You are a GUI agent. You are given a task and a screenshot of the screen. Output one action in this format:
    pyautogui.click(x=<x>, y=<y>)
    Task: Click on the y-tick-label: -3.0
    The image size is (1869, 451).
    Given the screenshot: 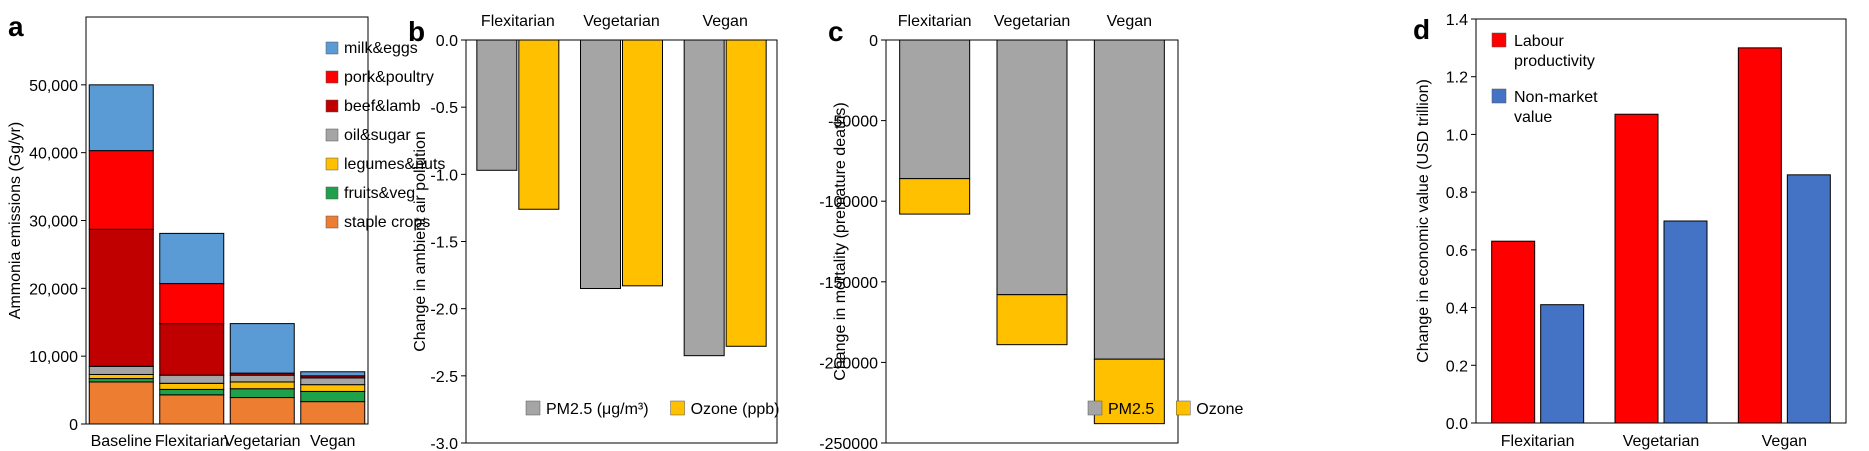 What is the action you would take?
    pyautogui.click(x=444, y=443)
    